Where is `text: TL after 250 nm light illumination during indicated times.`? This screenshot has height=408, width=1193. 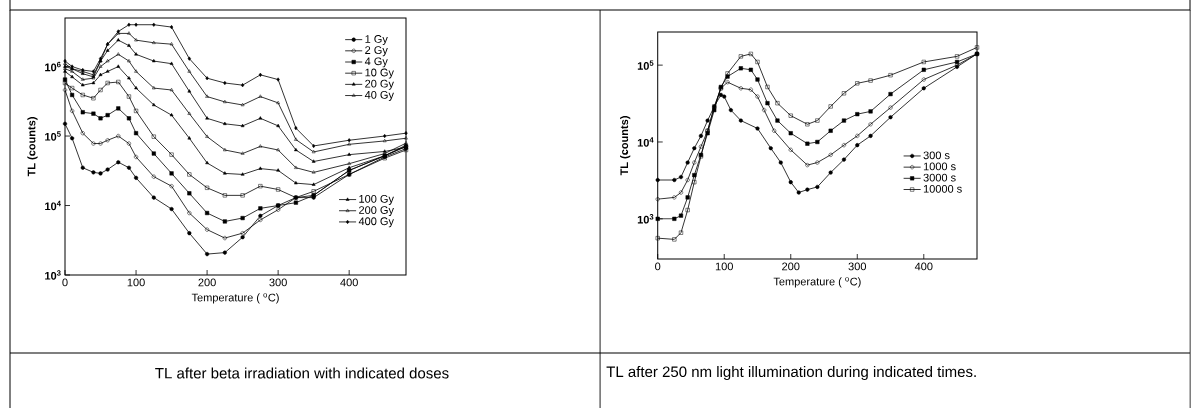 text: TL after 250 nm light illumination during indicated times. is located at coordinates (791, 373).